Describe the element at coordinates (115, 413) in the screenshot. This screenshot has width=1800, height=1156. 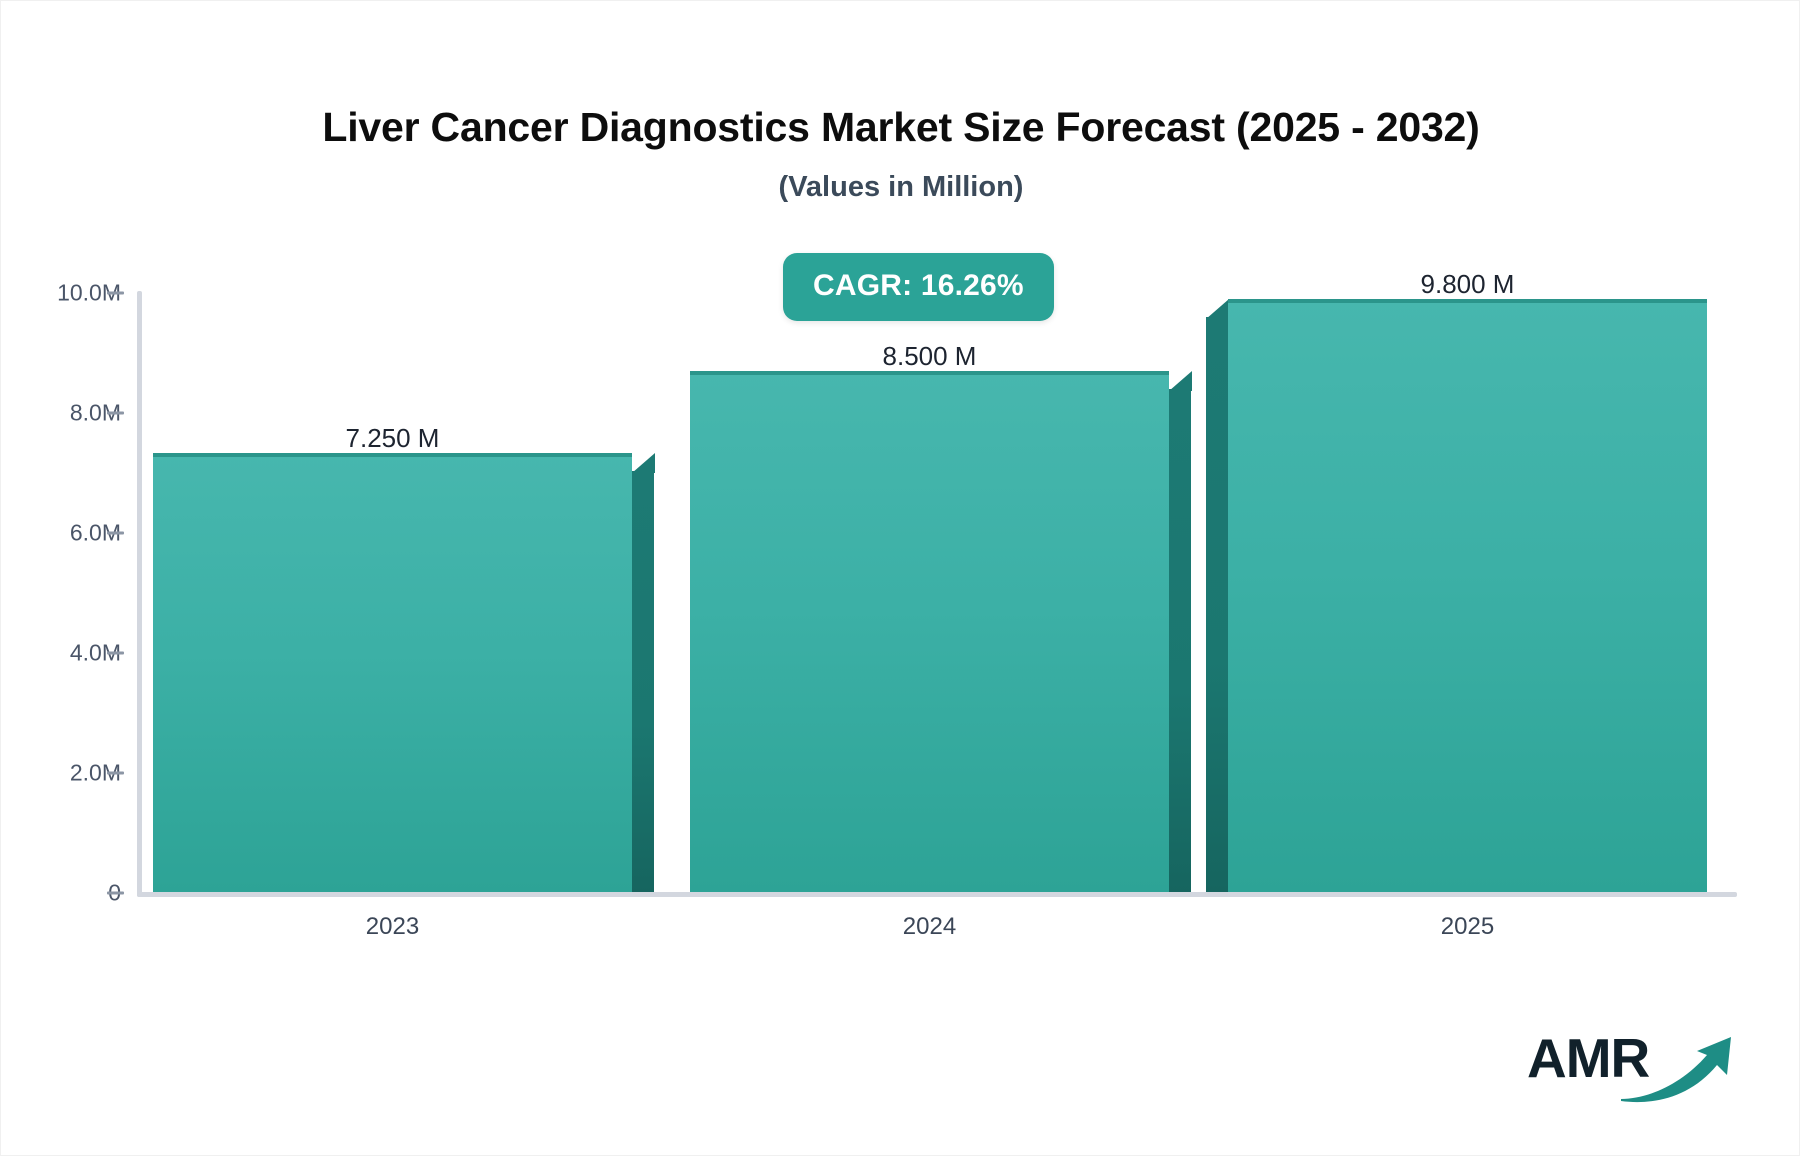
I see `y-tick-mark-8m` at that location.